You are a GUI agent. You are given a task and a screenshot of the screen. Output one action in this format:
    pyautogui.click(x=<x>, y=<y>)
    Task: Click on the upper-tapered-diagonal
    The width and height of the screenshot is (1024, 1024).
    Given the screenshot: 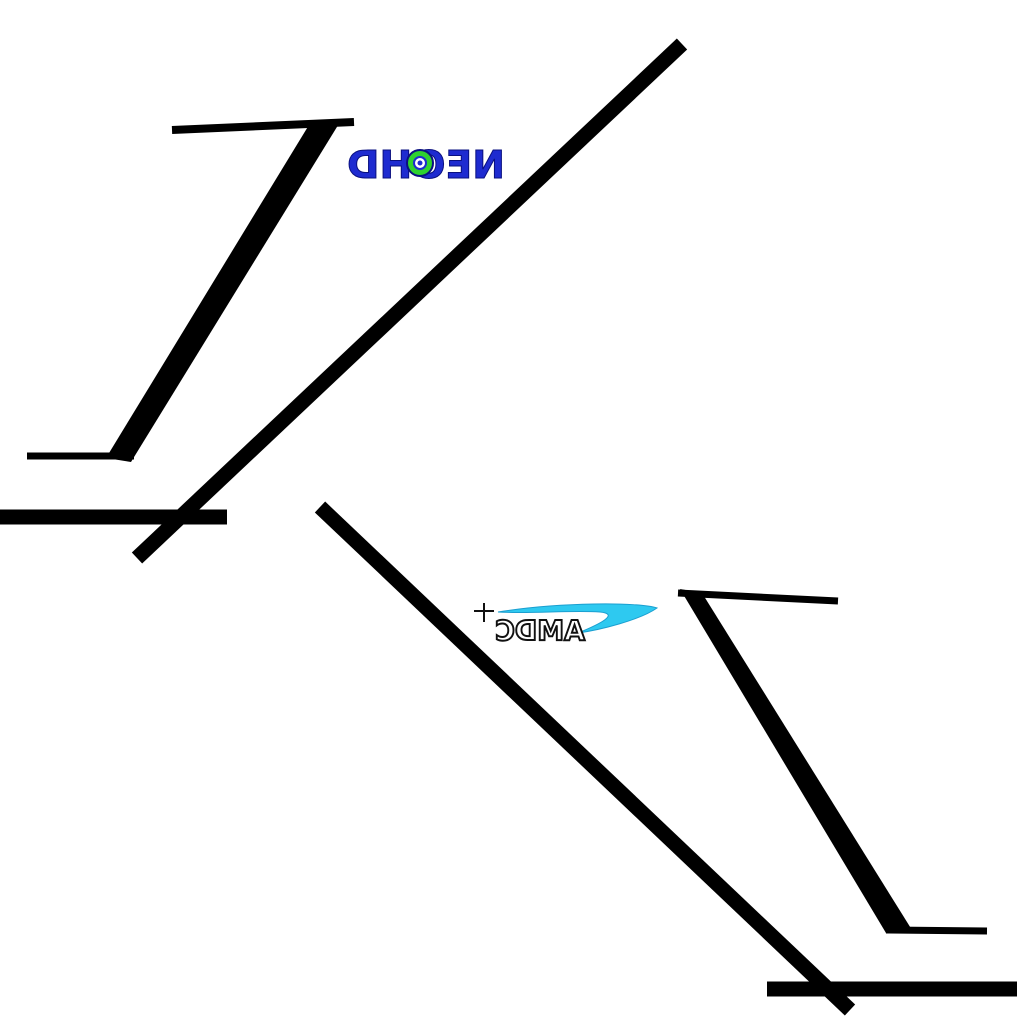 What is the action you would take?
    pyautogui.click(x=223, y=291)
    